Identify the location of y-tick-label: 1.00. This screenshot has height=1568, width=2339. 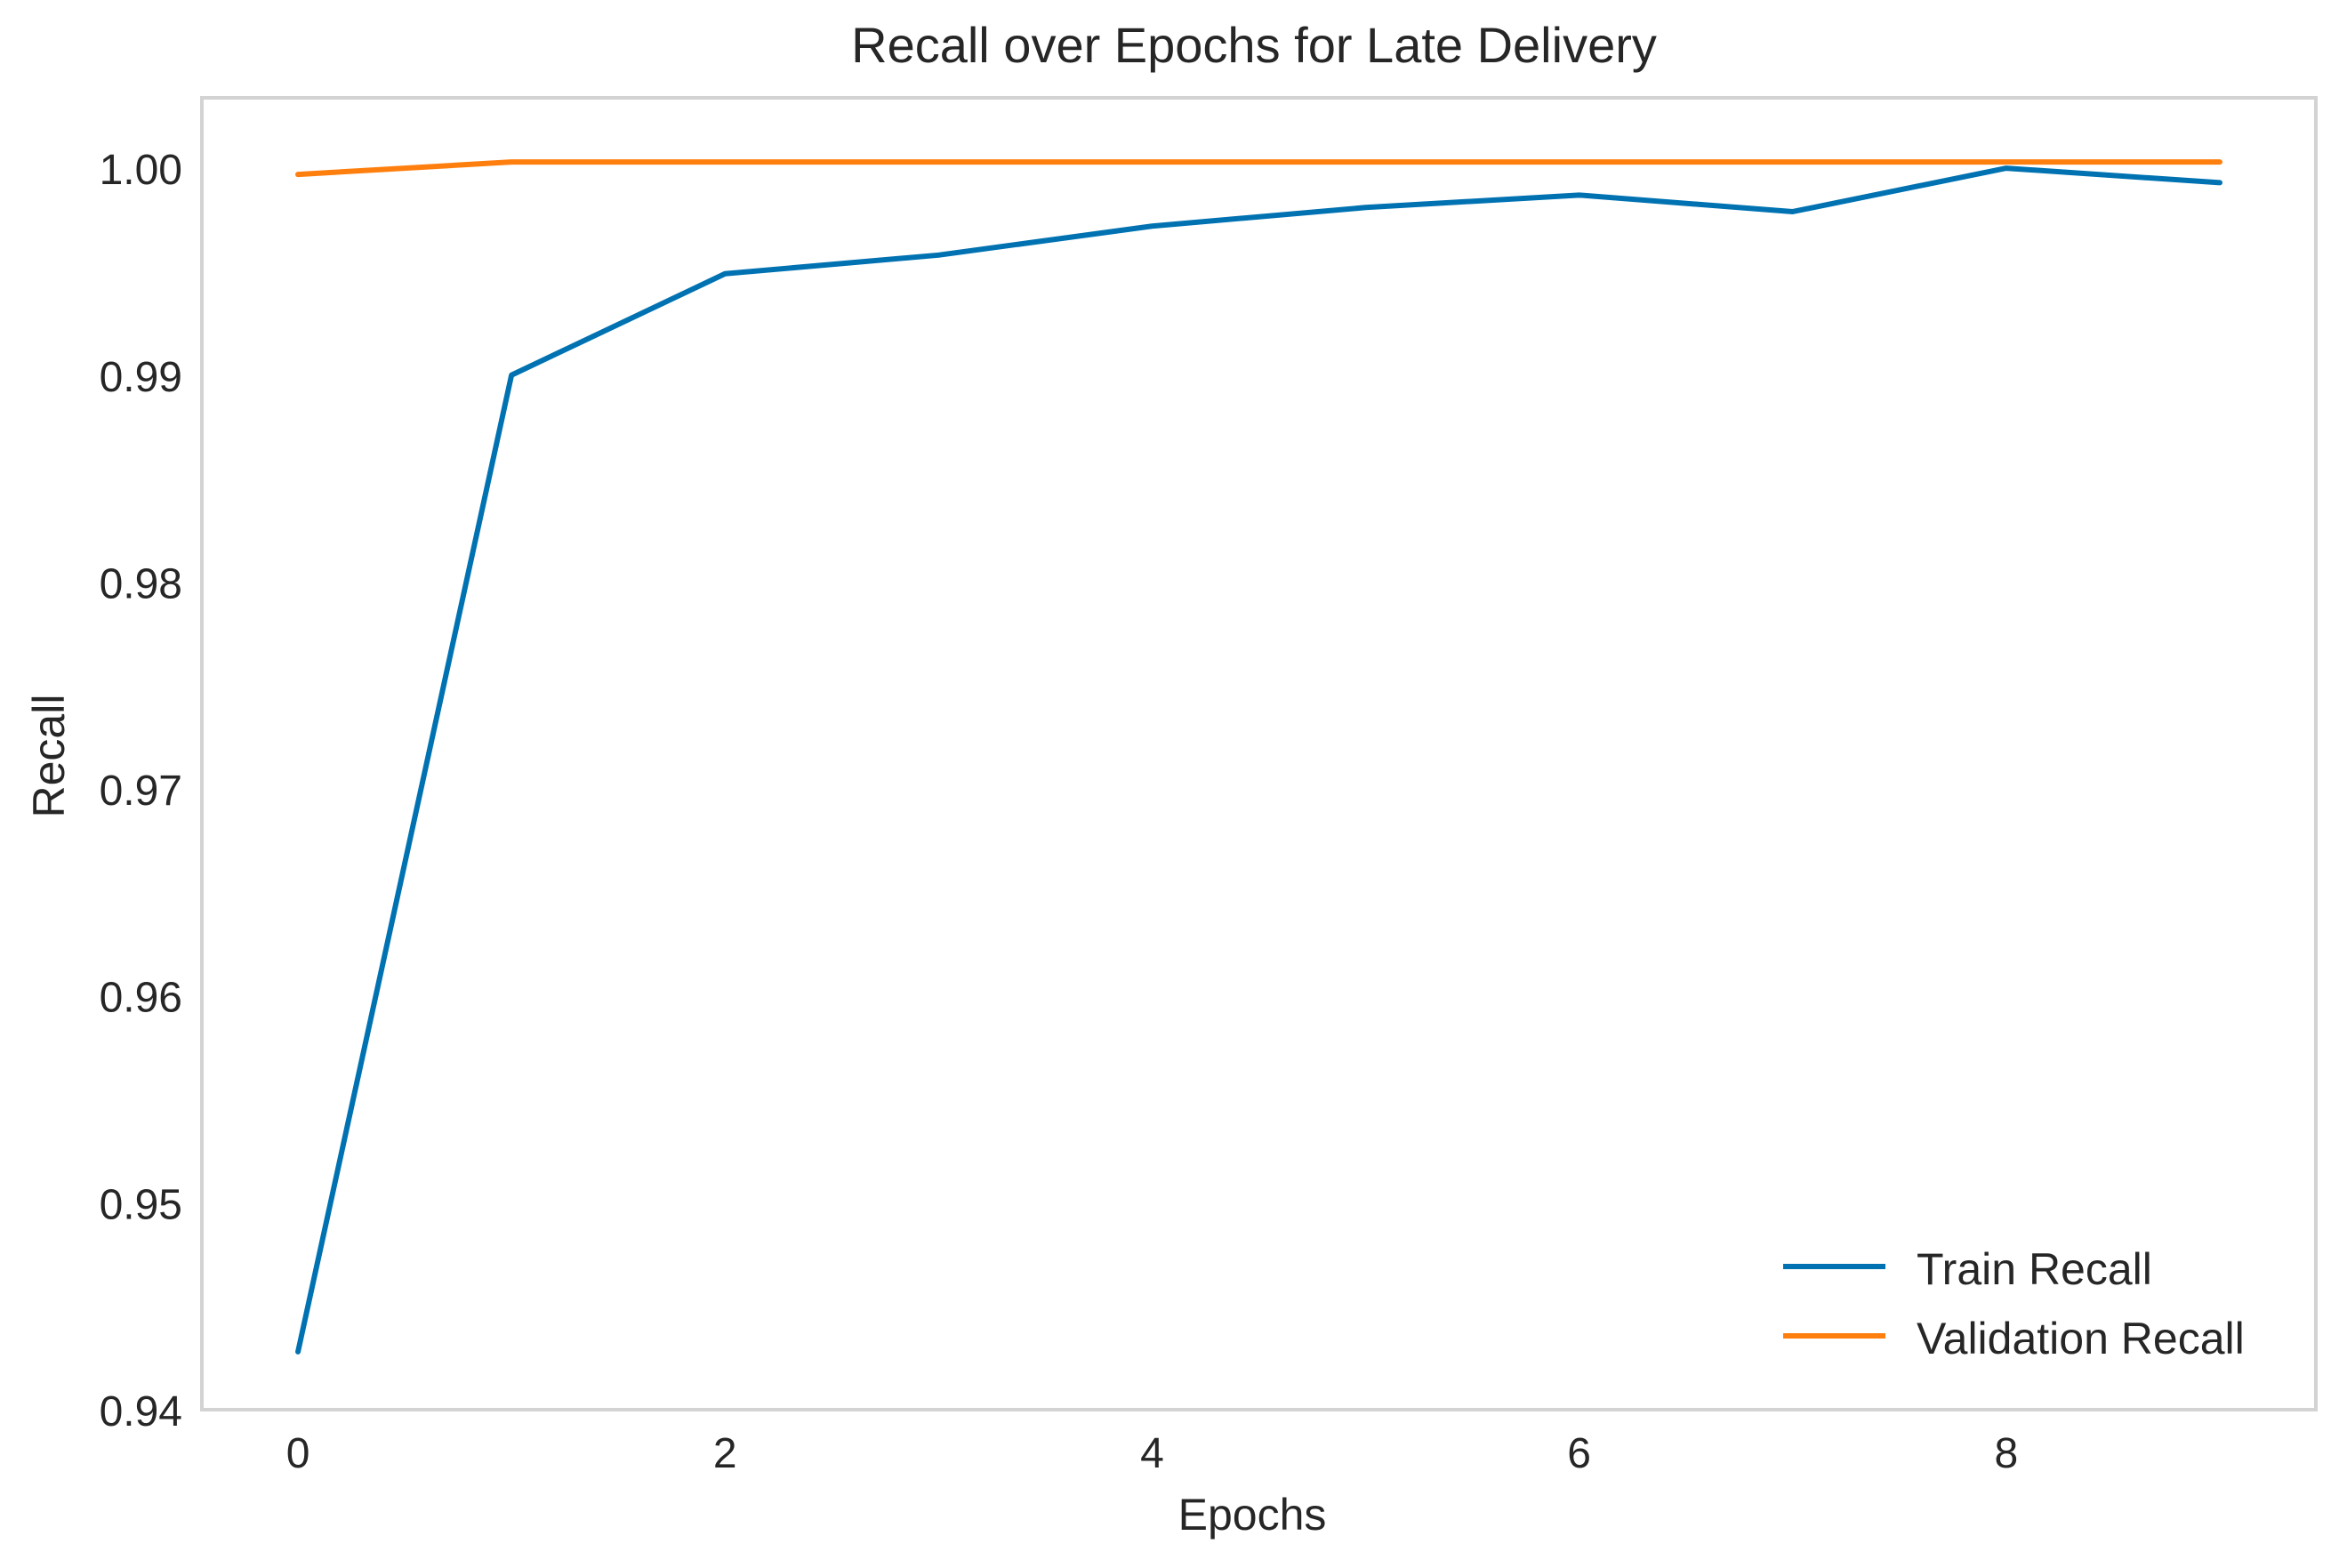
(141, 170).